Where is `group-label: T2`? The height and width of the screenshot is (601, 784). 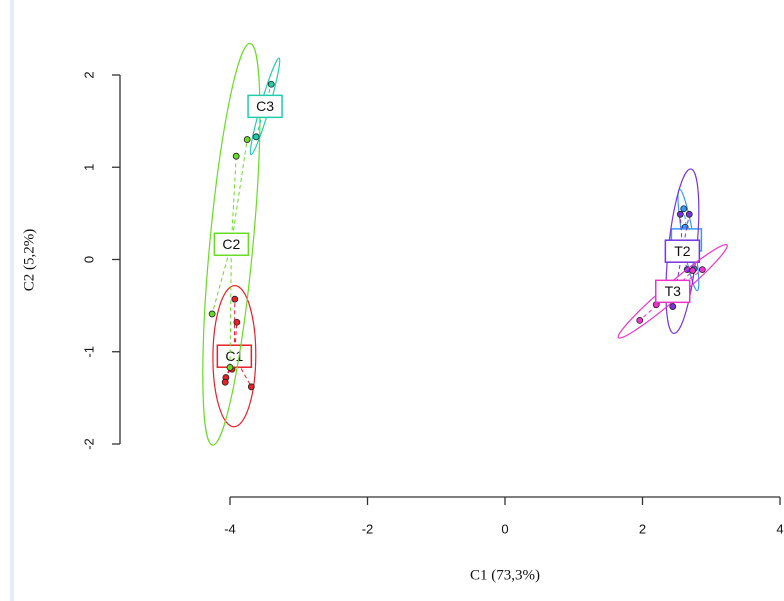
group-label: T2 is located at coordinates (682, 251).